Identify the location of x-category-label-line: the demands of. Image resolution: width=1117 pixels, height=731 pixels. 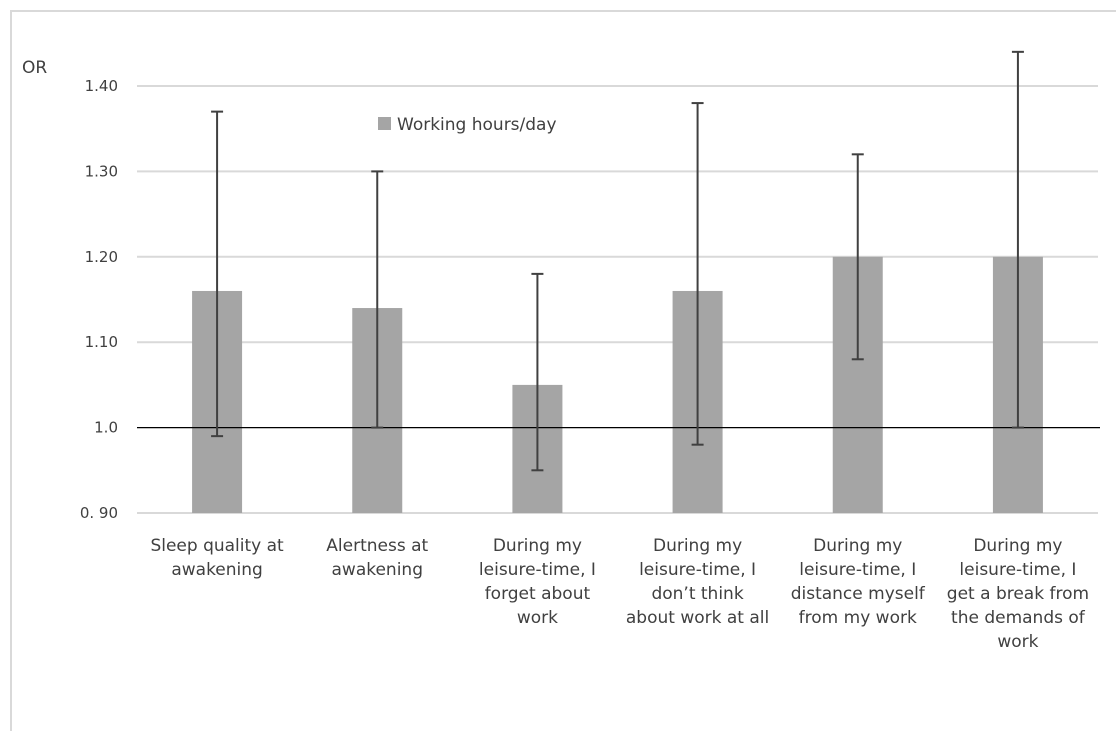
(1018, 618).